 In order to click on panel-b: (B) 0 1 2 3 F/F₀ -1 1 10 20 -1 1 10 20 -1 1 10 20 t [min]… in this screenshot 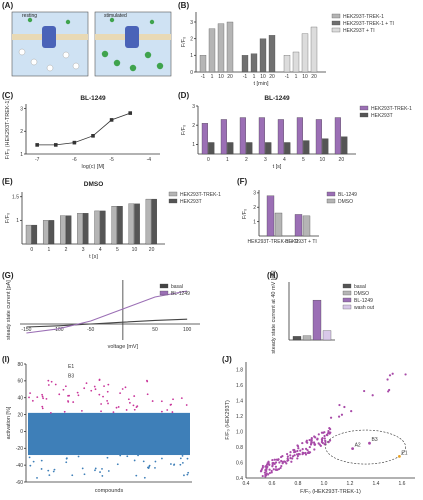, I will do `click(299, 44)`.